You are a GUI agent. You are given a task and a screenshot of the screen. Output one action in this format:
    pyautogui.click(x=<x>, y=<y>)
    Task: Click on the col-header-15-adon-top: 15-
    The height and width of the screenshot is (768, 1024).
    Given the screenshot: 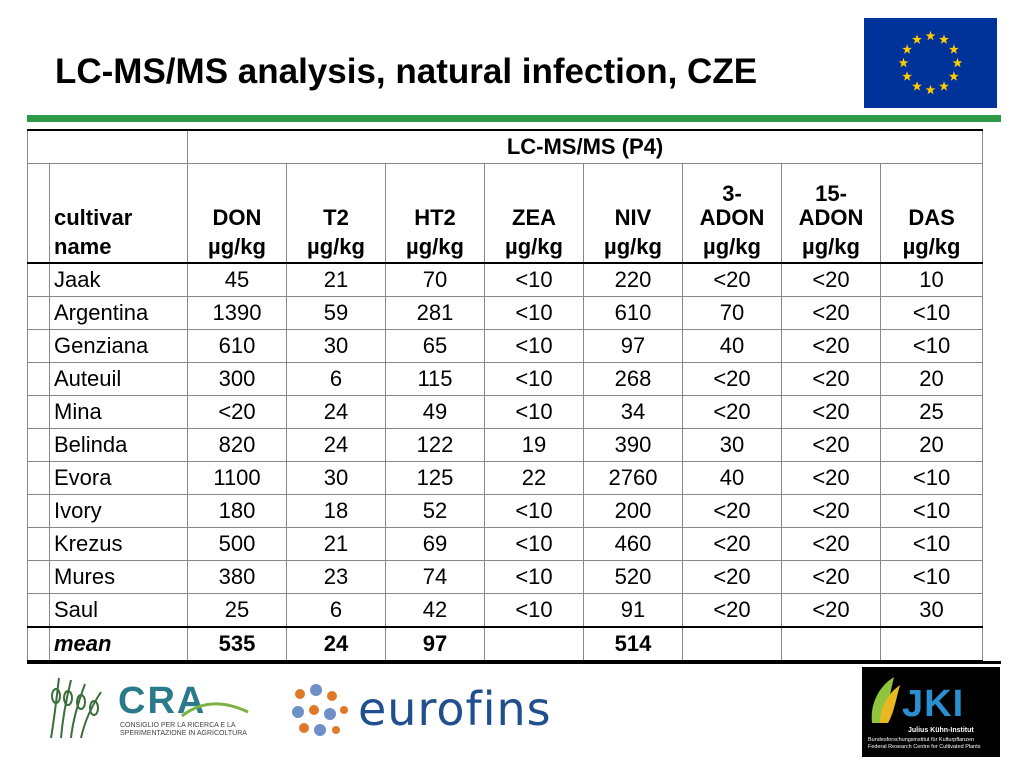 What is the action you would take?
    pyautogui.click(x=831, y=193)
    